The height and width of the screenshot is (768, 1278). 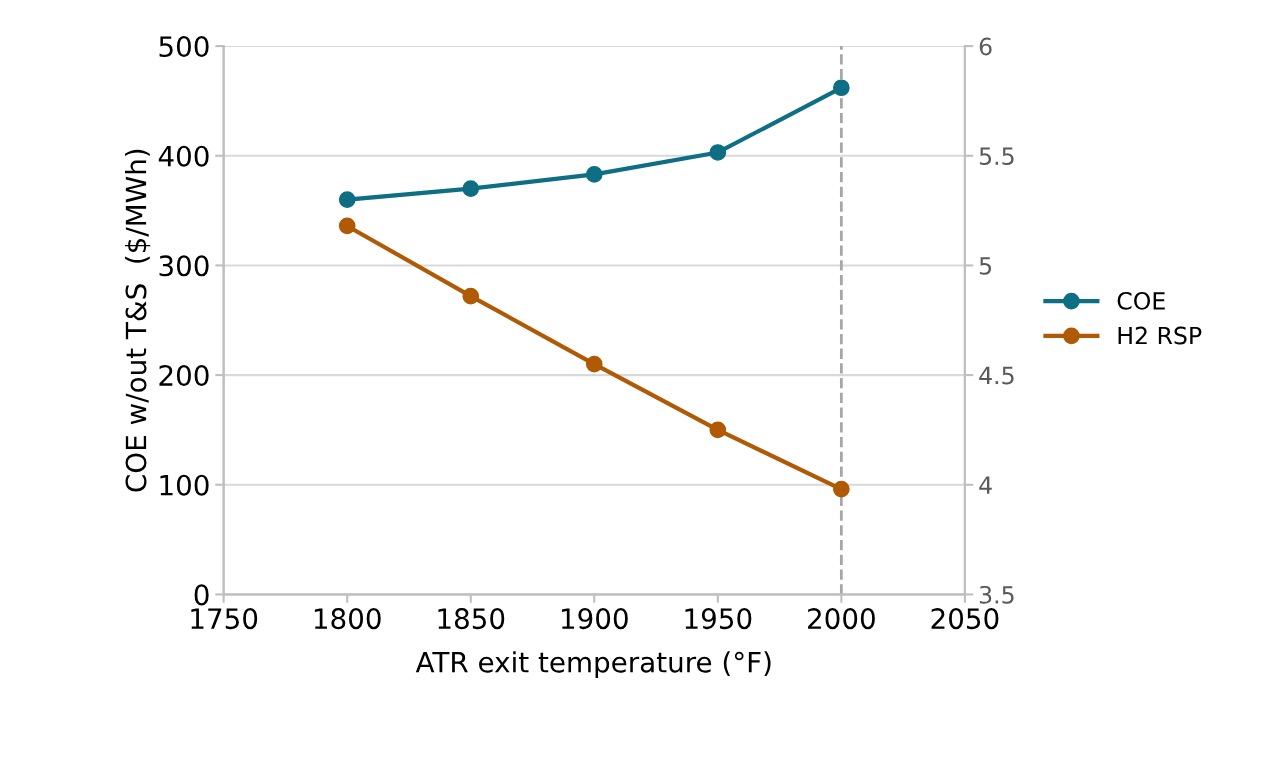 What do you see at coordinates (996, 375) in the screenshot?
I see `y2-tick-label: 4.5` at bounding box center [996, 375].